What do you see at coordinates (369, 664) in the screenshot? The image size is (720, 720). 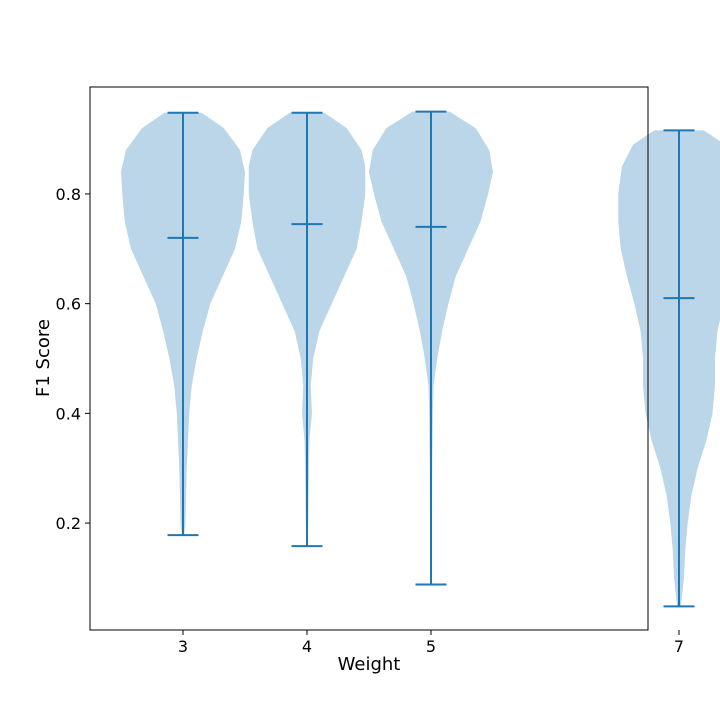 I see `x-axis-label: Weight` at bounding box center [369, 664].